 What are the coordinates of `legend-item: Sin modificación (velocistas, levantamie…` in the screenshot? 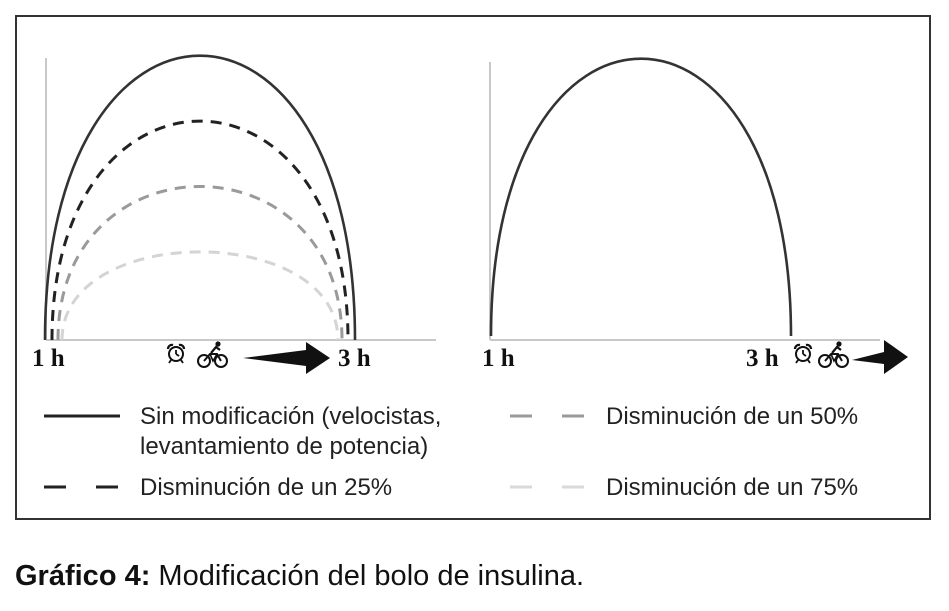 It's located at (242, 431).